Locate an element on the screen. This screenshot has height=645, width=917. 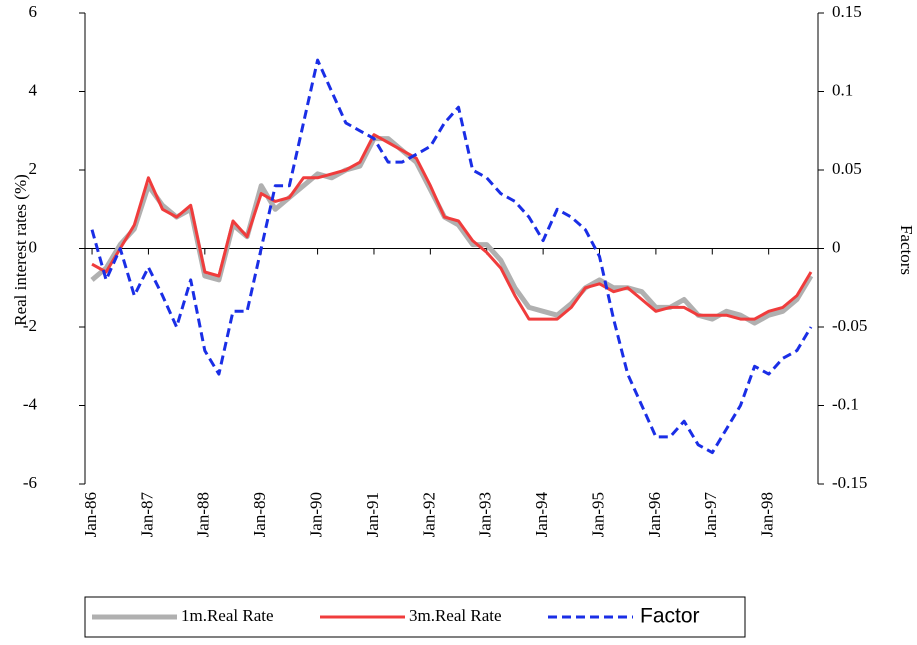
x-tick-label: Jan-96 is located at coordinates (654, 514).